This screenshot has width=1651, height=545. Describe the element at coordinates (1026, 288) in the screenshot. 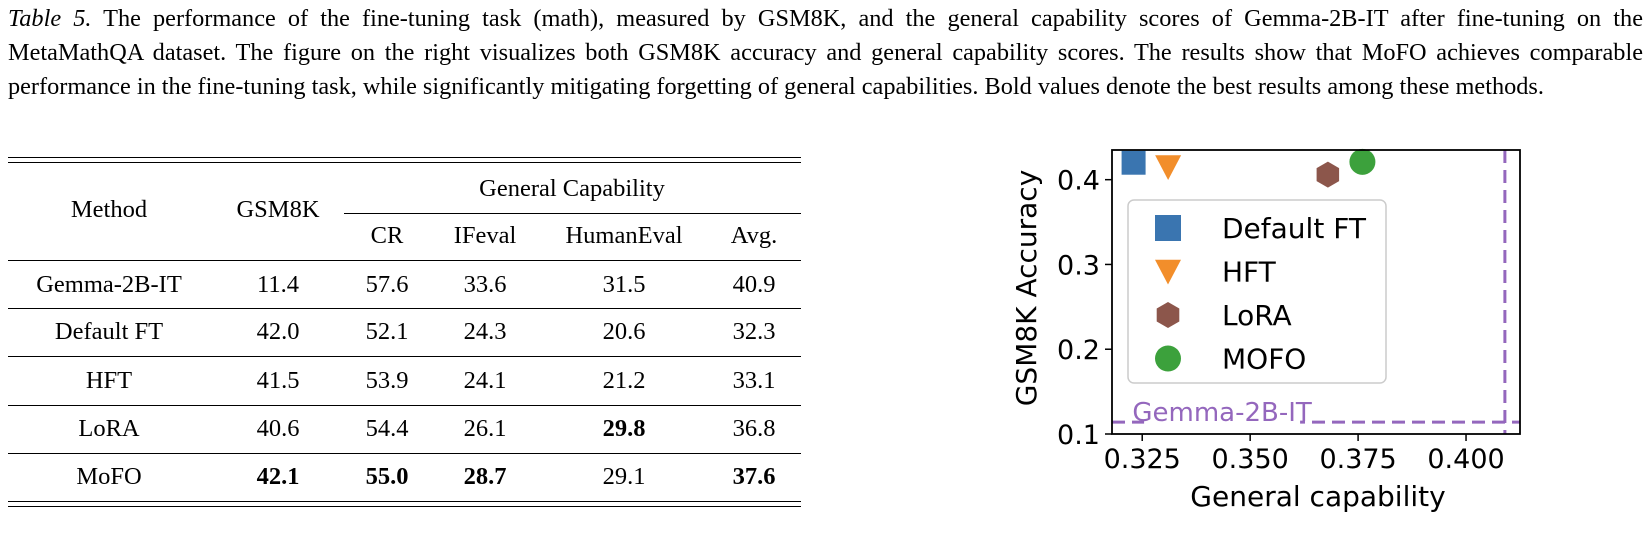

I see `y-axis-label: GSM8K Accuracy` at that location.